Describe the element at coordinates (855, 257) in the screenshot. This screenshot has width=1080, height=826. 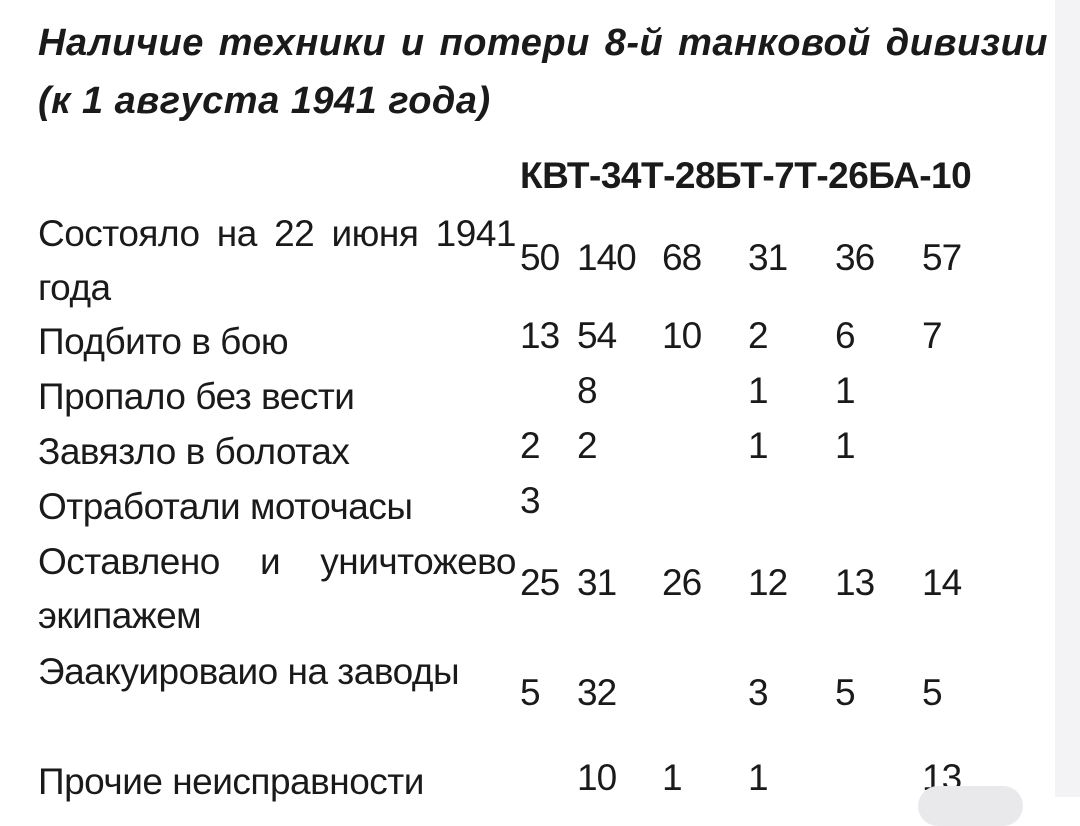
I see `cell-value: 36` at that location.